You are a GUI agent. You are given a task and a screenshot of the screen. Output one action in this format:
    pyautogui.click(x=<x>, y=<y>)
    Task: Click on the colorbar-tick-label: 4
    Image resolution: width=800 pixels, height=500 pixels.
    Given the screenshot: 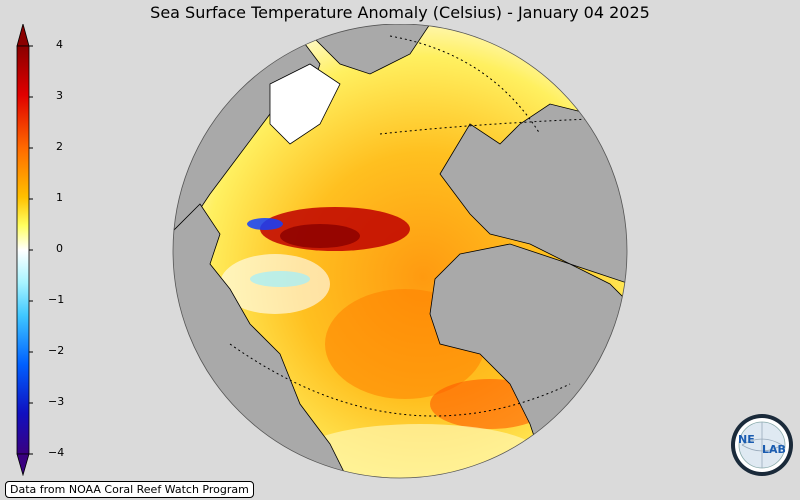 What is the action you would take?
    pyautogui.click(x=59, y=44)
    